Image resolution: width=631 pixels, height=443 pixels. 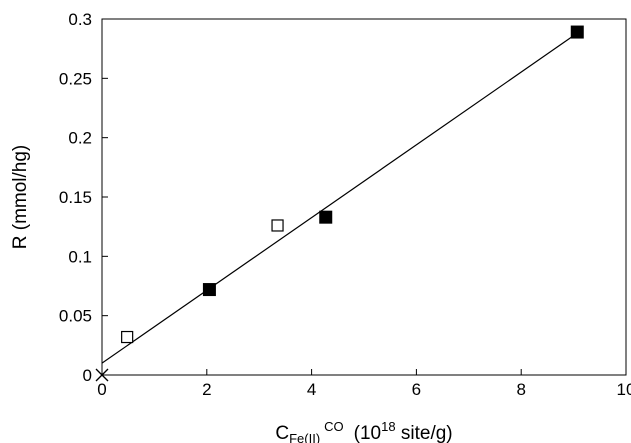 I want to click on x-axis-title-units-suffix: site/g), so click(x=424, y=433).